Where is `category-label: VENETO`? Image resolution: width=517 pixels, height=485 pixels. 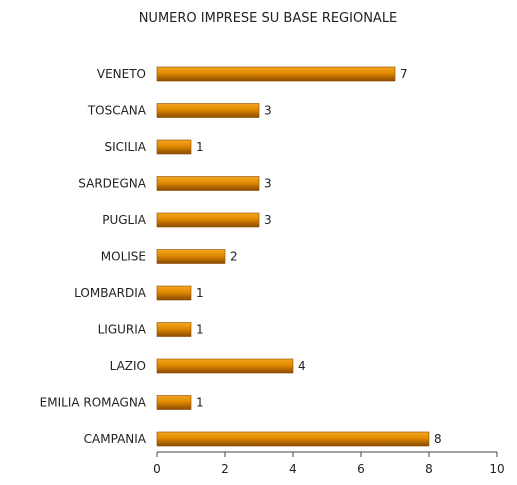 category-label: VENETO is located at coordinates (121, 74).